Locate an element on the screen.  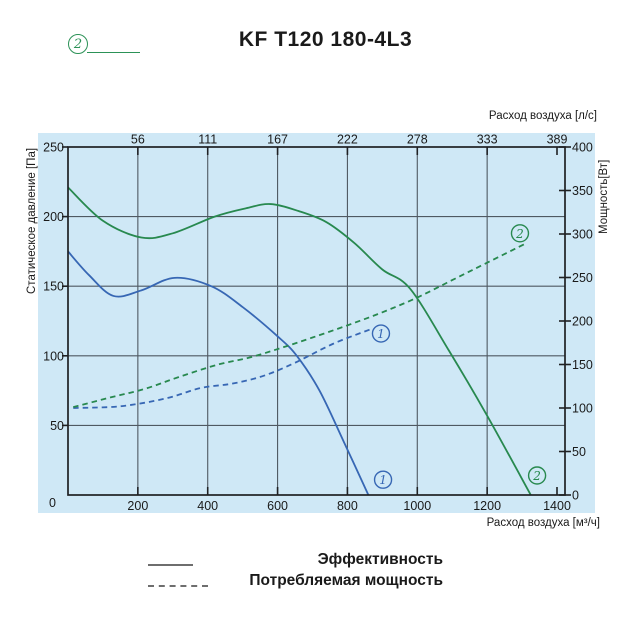
x-bottom-tick-label: 1400 is located at coordinates (557, 506).